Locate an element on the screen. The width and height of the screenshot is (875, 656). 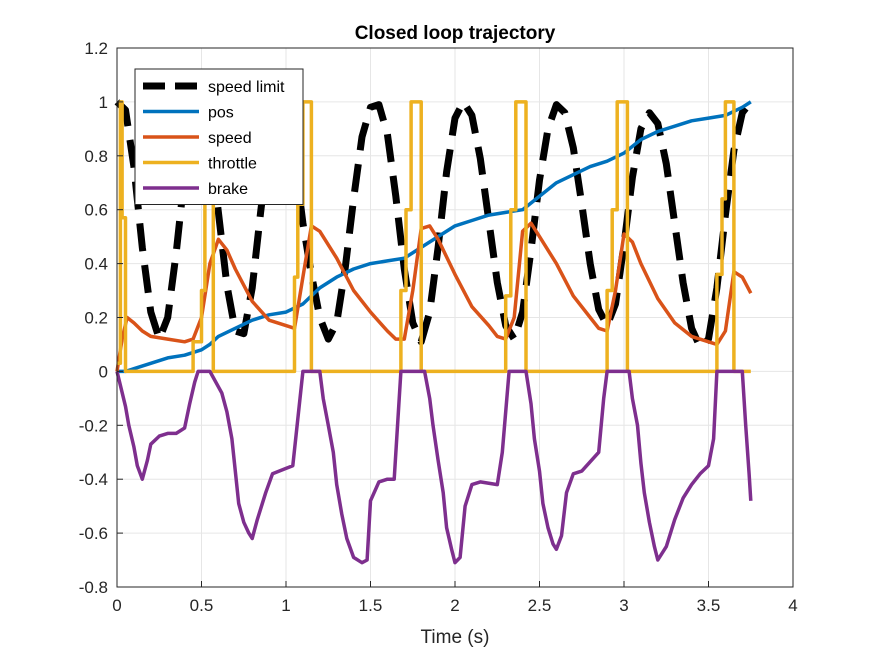
legend-label: throttle is located at coordinates (232, 164).